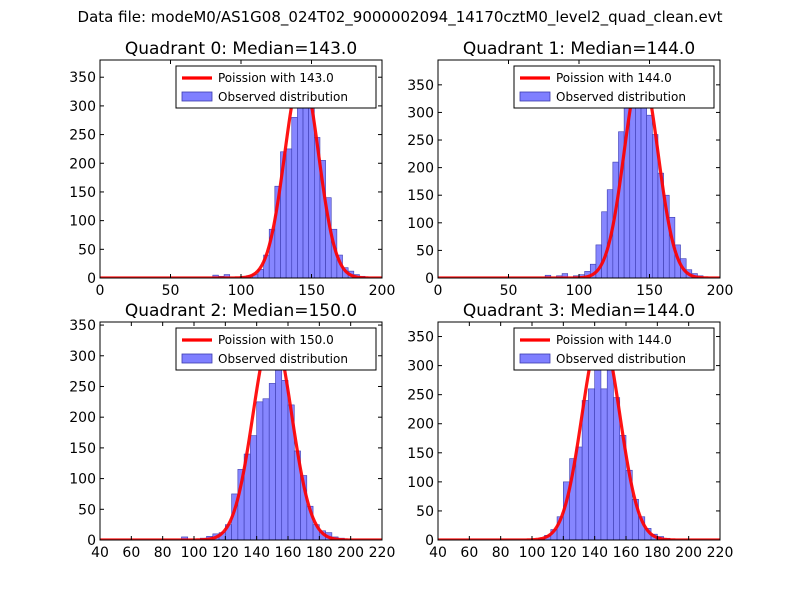 This screenshot has width=800, height=600. I want to click on x-tick-label: 160, so click(626, 553).